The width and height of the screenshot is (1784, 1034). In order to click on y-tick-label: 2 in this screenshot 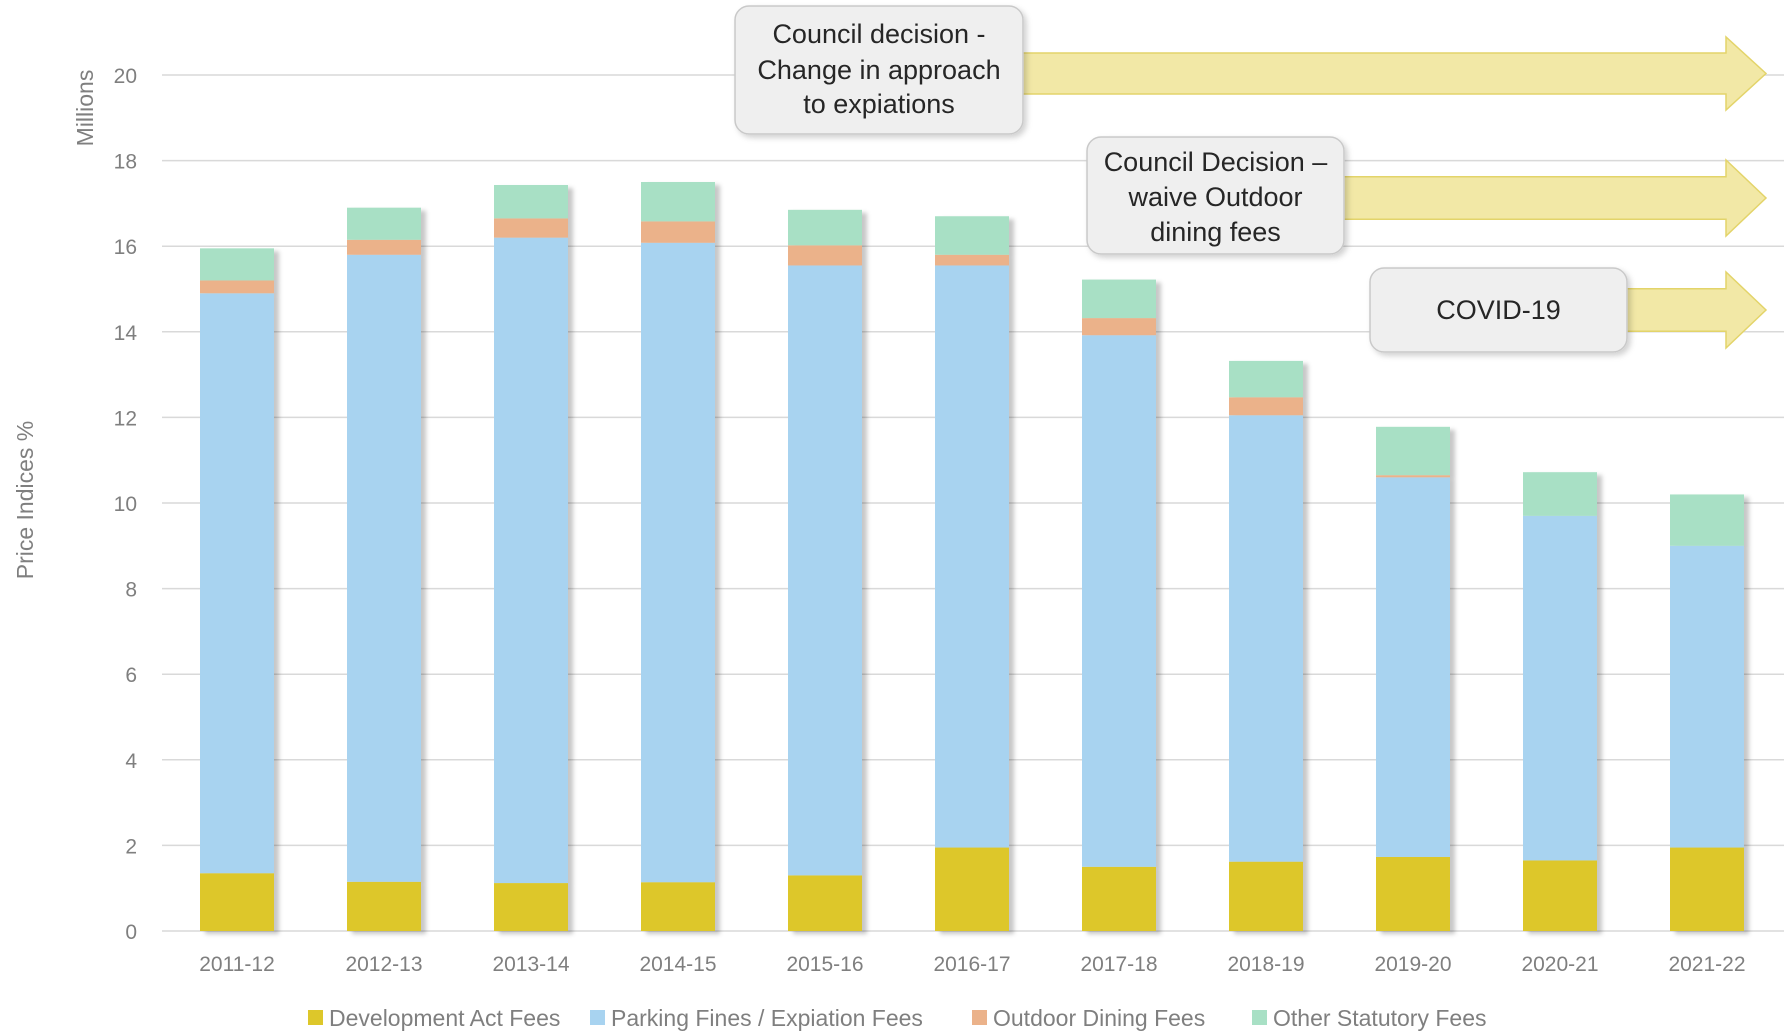, I will do `click(131, 846)`.